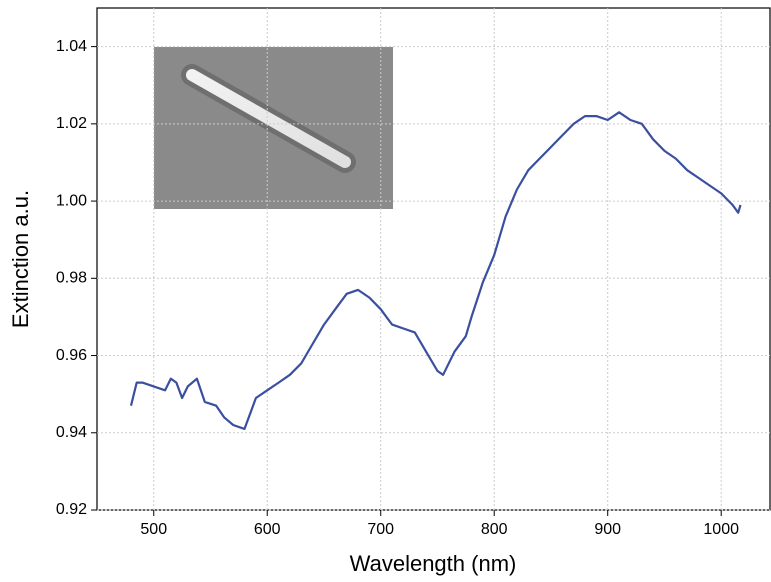 This screenshot has height=582, width=771. I want to click on y-tick-label: 0.98, so click(71, 278).